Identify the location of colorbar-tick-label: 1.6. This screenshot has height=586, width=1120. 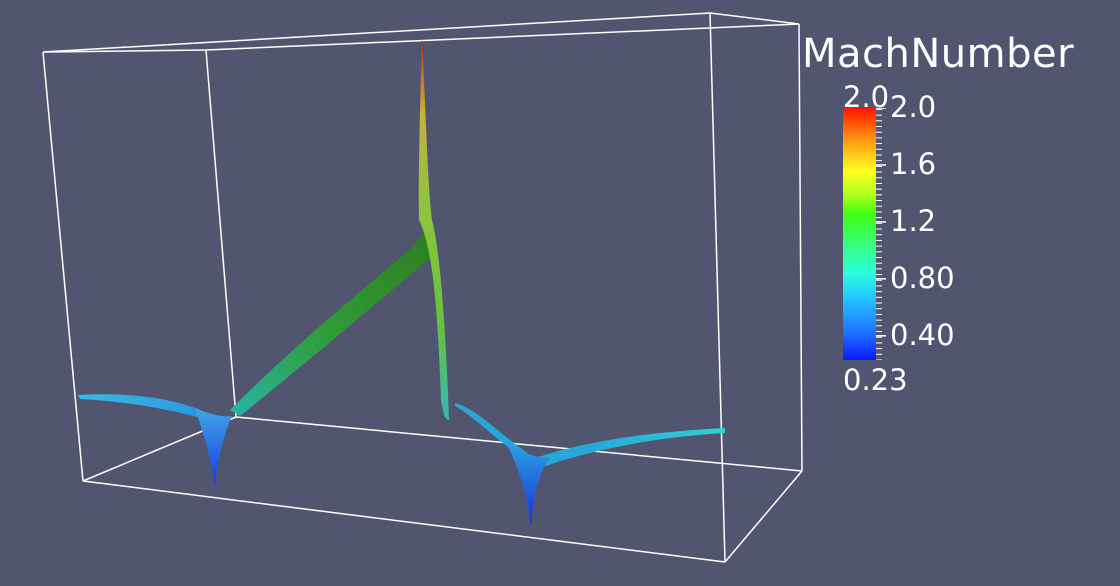
(913, 163).